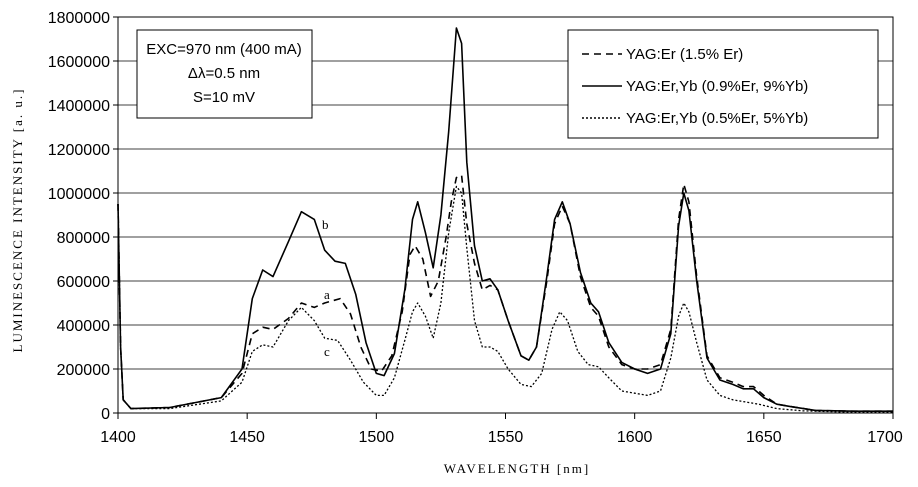  Describe the element at coordinates (83, 238) in the screenshot. I see `y-tick-label: 800000` at that location.